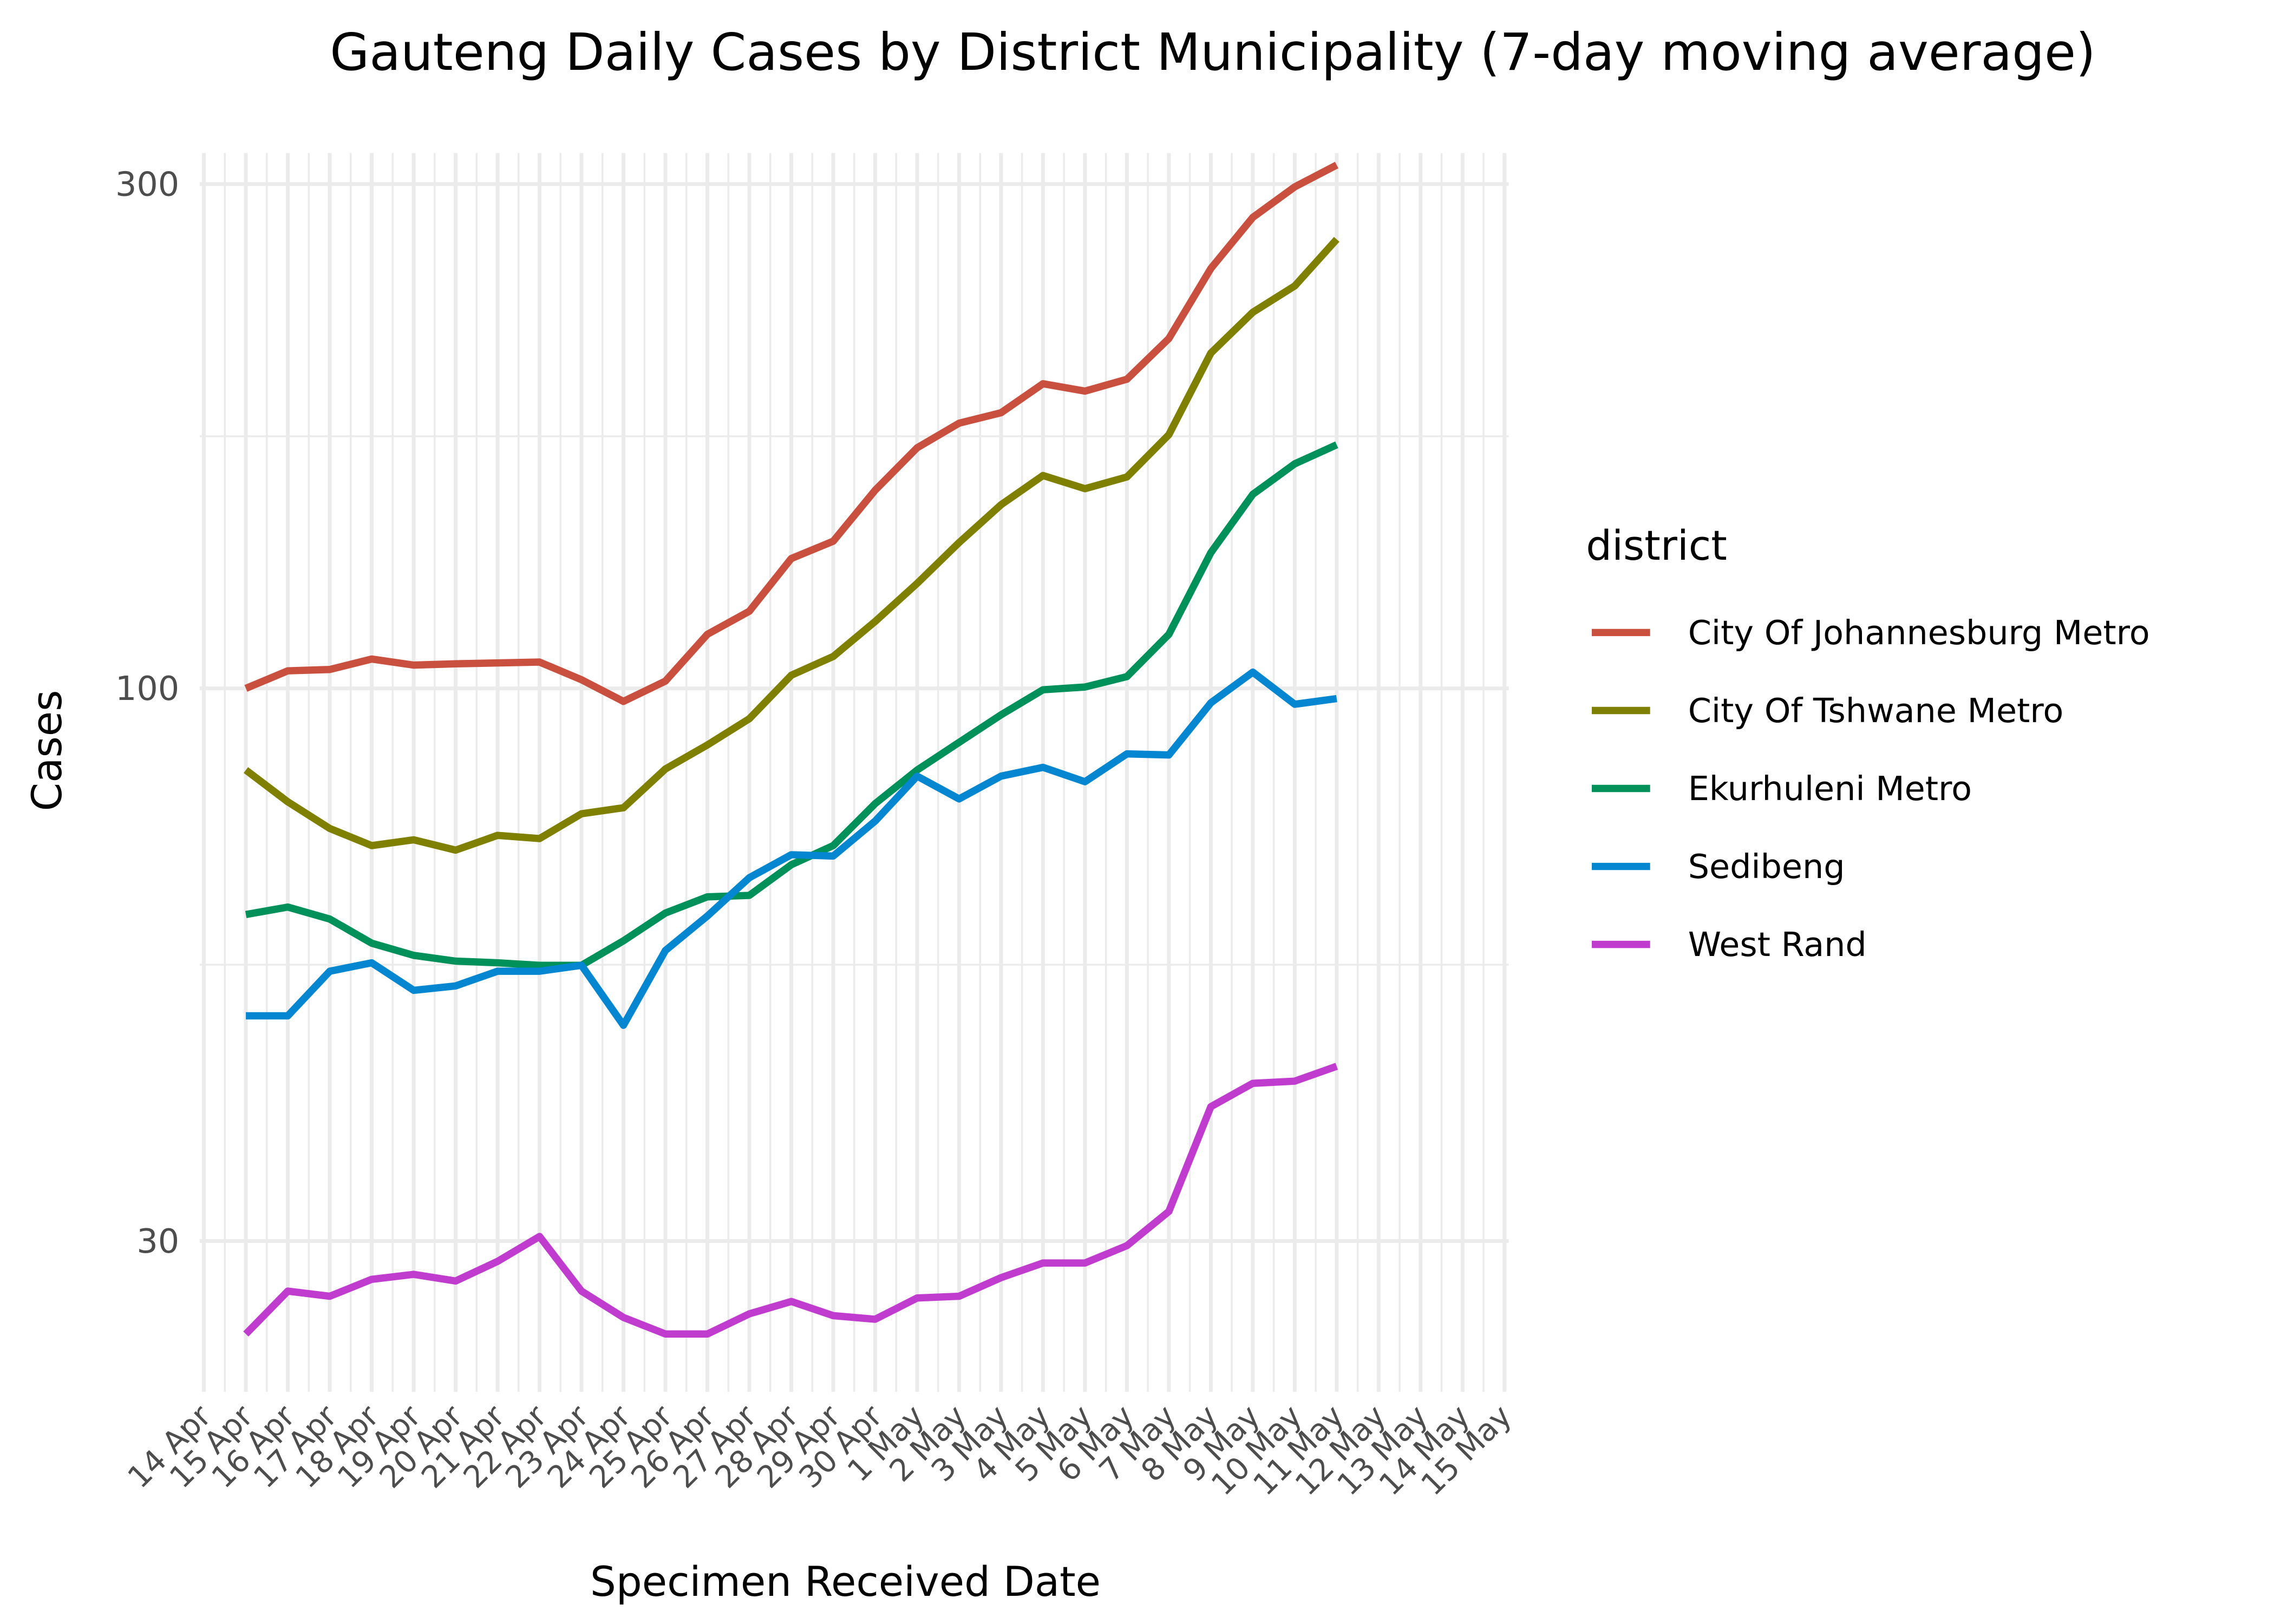 Image resolution: width=2274 pixels, height=1624 pixels. I want to click on y-tick-label: 300, so click(147, 184).